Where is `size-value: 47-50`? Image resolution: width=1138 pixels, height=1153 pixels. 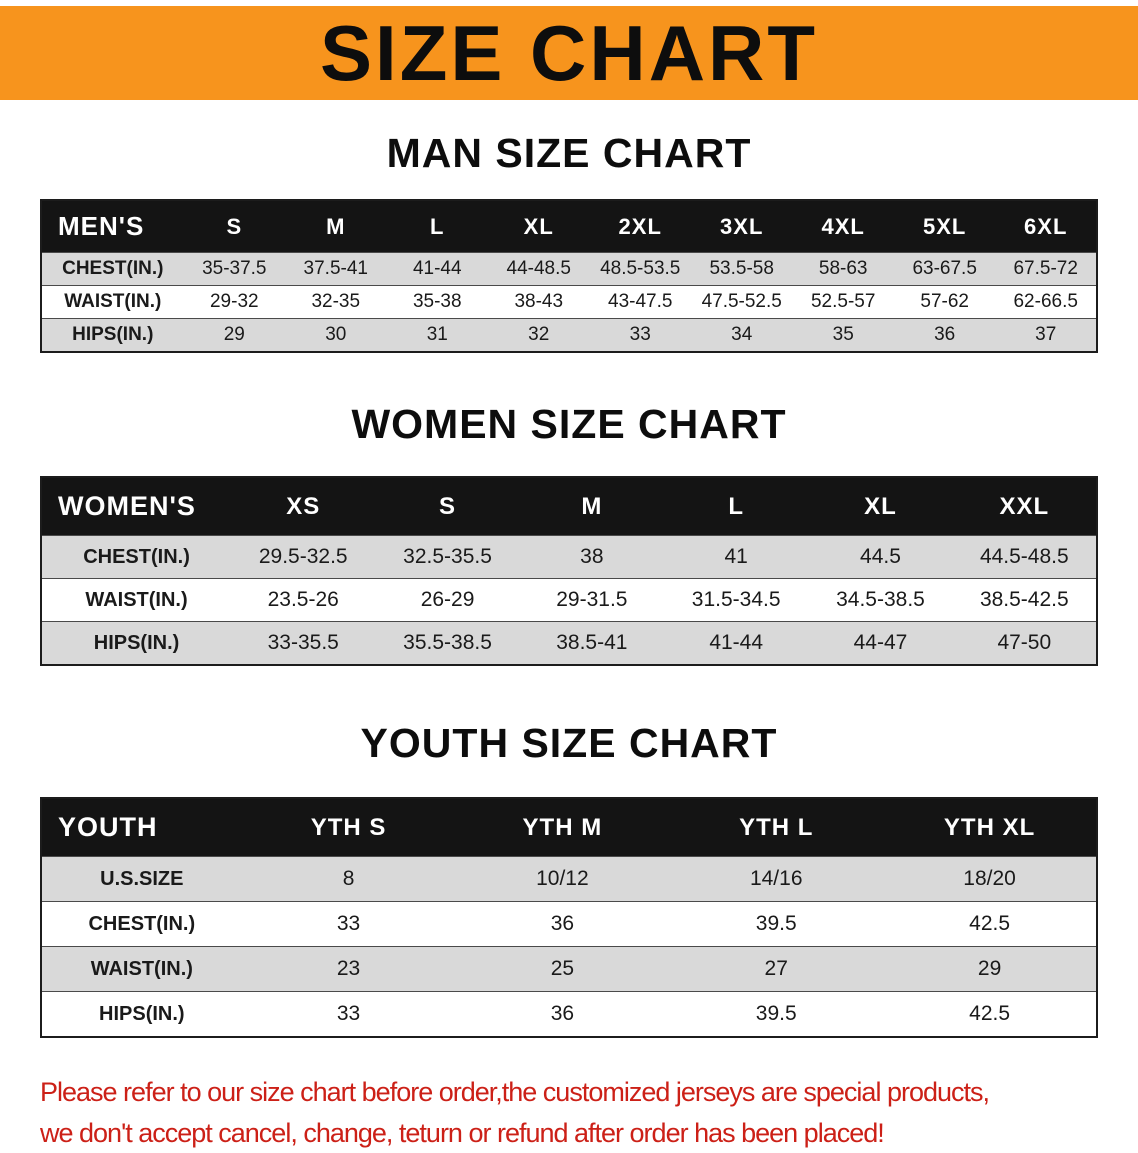 size-value: 47-50 is located at coordinates (1025, 644).